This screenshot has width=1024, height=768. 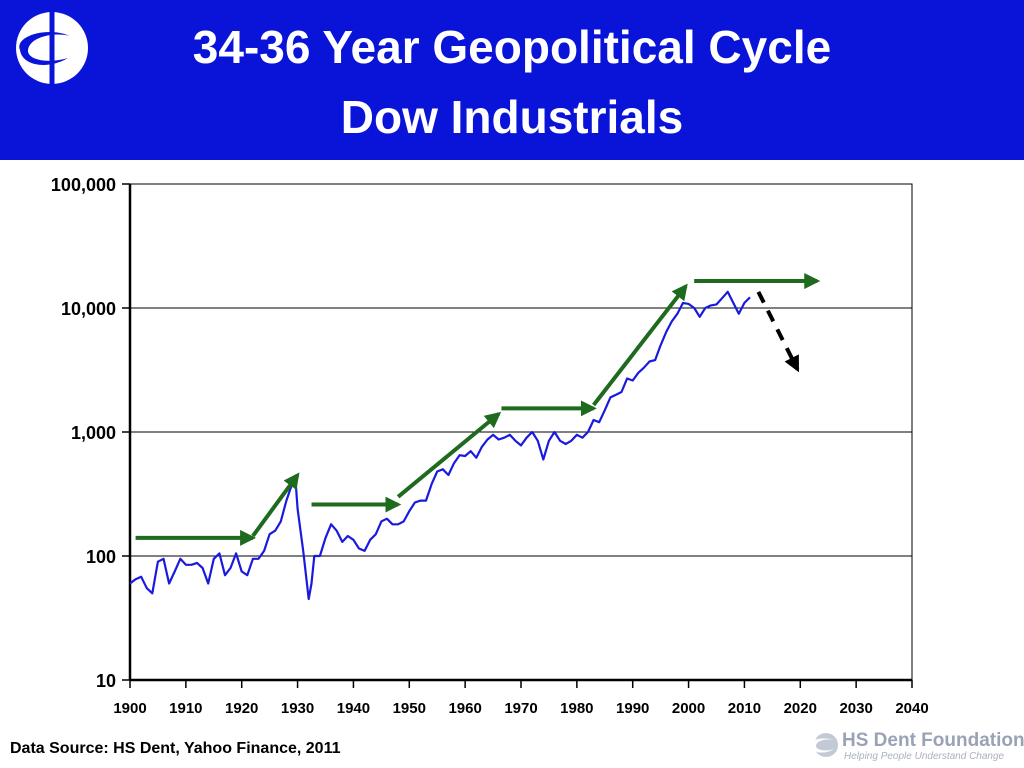 I want to click on x-tick-label: 1970, so click(x=520, y=708).